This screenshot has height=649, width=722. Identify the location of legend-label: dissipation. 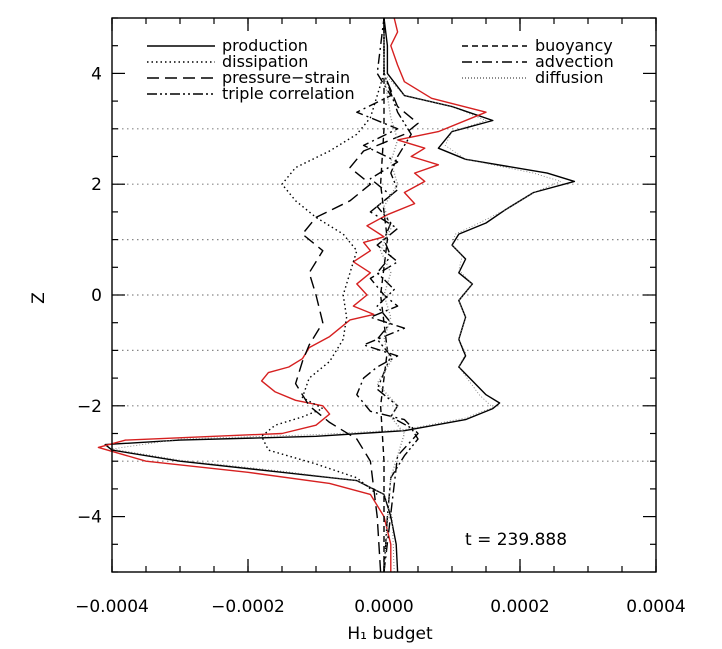
(265, 61).